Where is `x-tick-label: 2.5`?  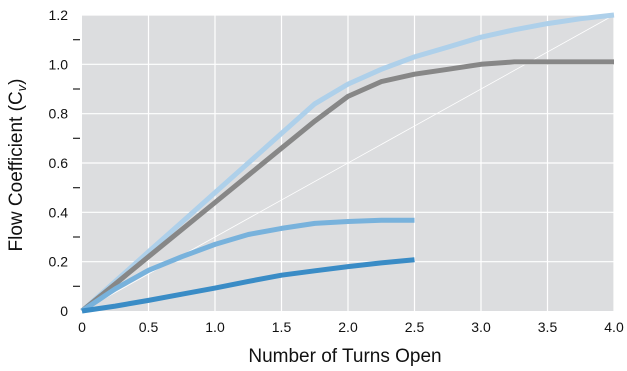
x-tick-label: 2.5 is located at coordinates (415, 327).